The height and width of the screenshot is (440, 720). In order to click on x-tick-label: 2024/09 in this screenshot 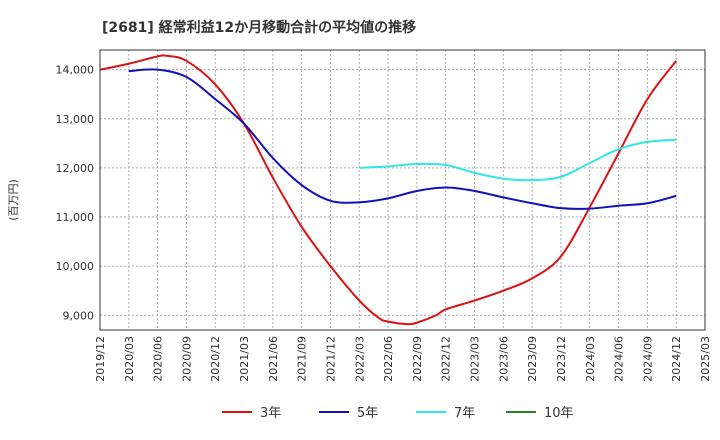, I will do `click(647, 359)`.